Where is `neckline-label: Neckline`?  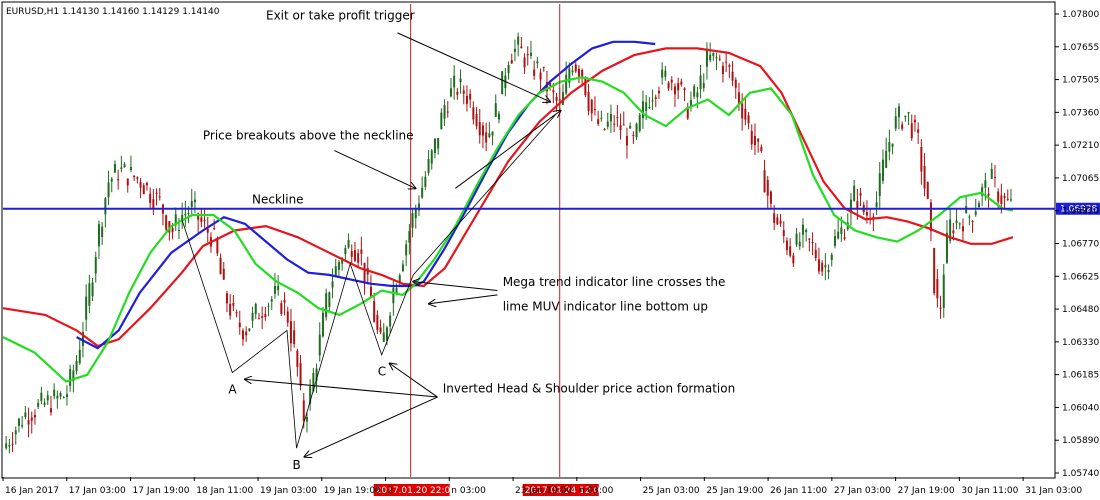
neckline-label: Neckline is located at coordinates (278, 200).